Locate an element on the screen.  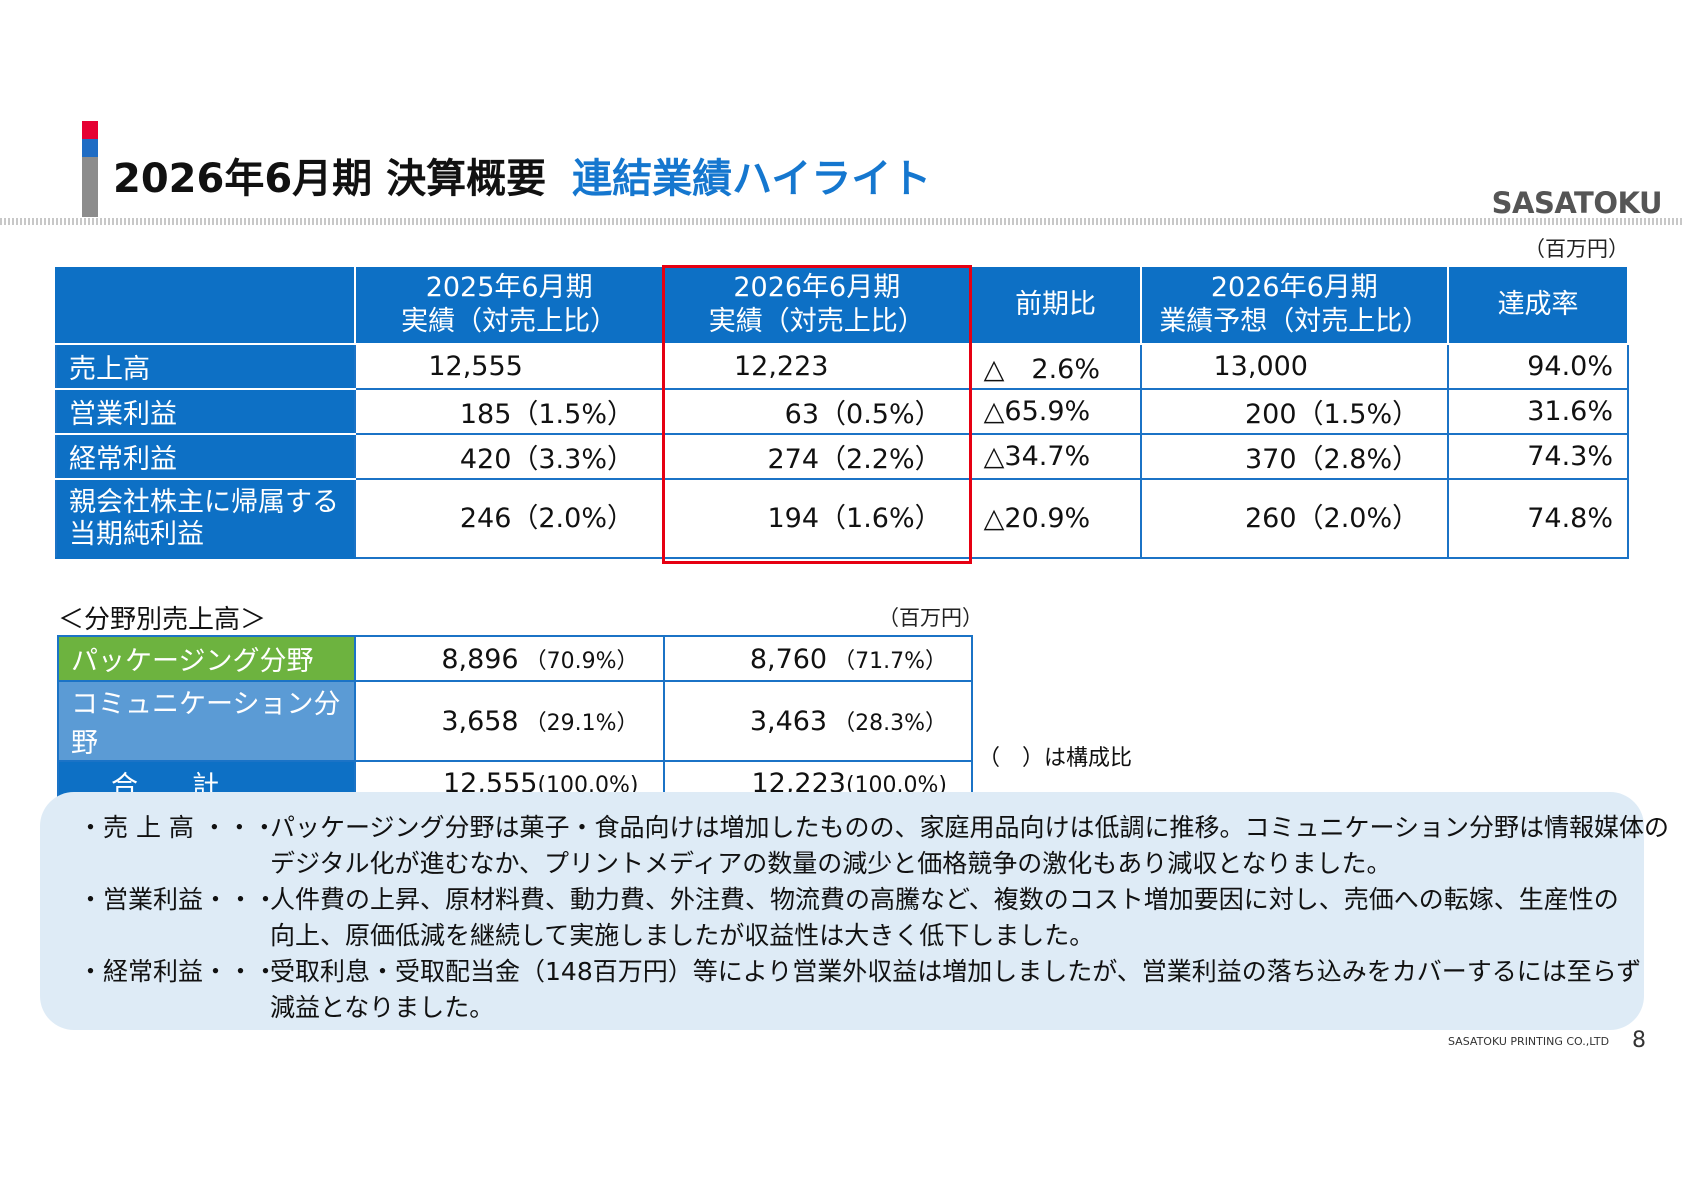
cell-forecast: 13,000 is located at coordinates (1294, 366).